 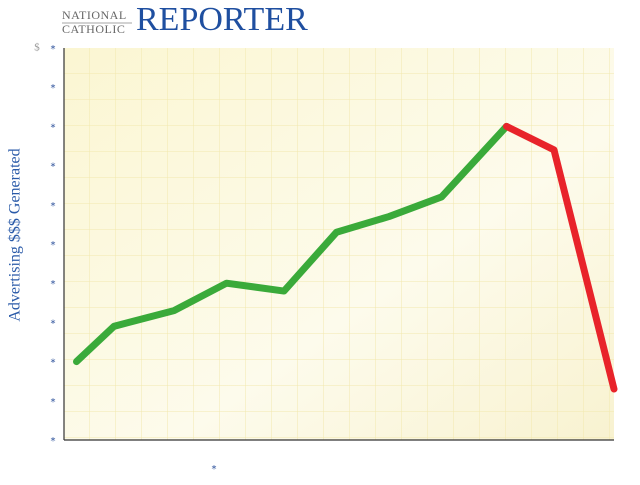 What do you see at coordinates (214, 469) in the screenshot?
I see `x-tick-label: *` at bounding box center [214, 469].